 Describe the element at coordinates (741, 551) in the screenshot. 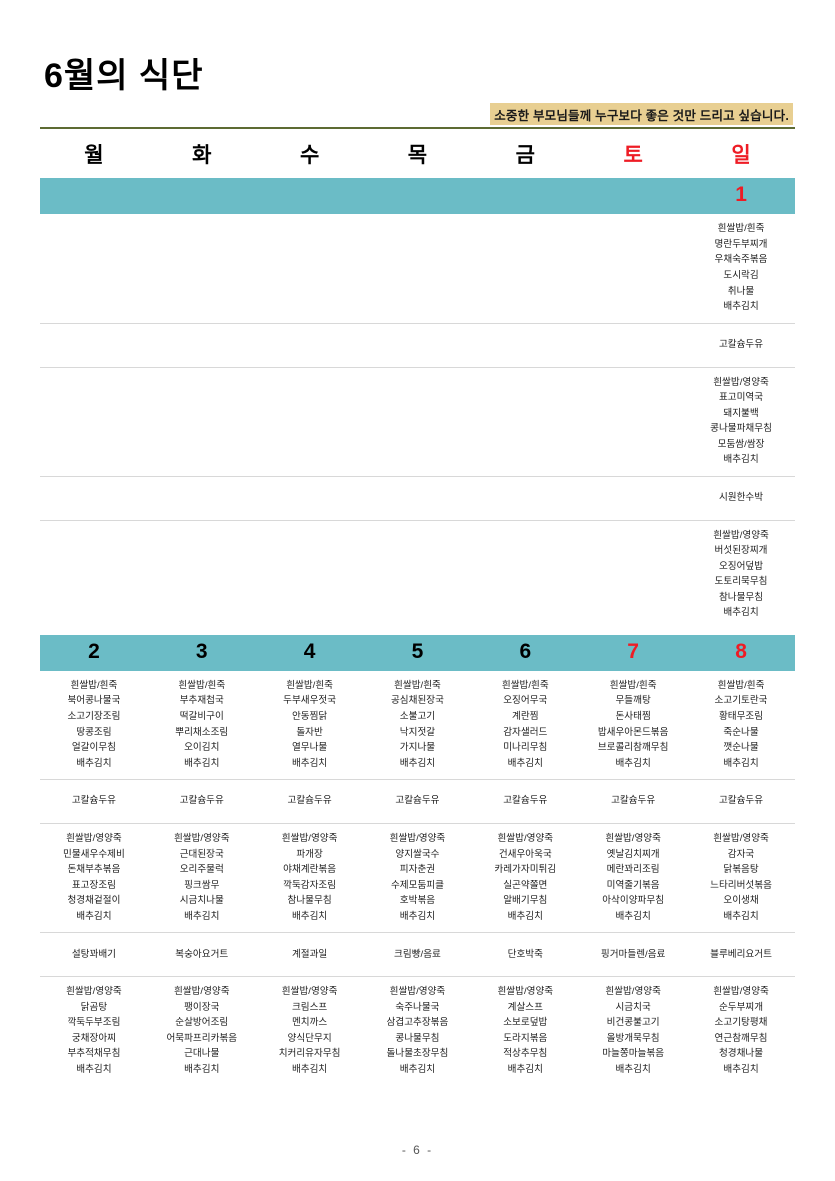

I see `dish-item: 버섯된장찌개` at that location.